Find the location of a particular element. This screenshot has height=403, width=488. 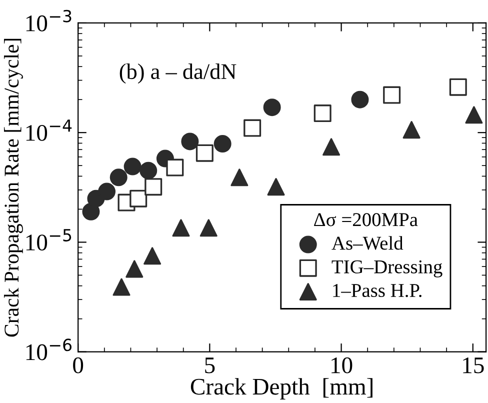

legend-label: As–Weld is located at coordinates (368, 243).